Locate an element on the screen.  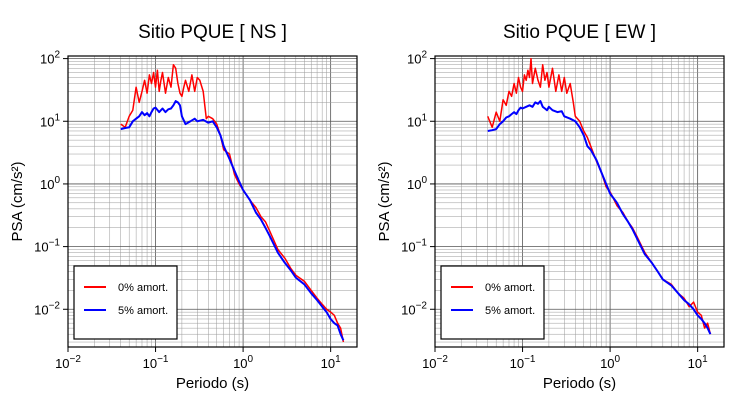
chart-title: Sitio PQUE [ NS ] is located at coordinates (212, 32).